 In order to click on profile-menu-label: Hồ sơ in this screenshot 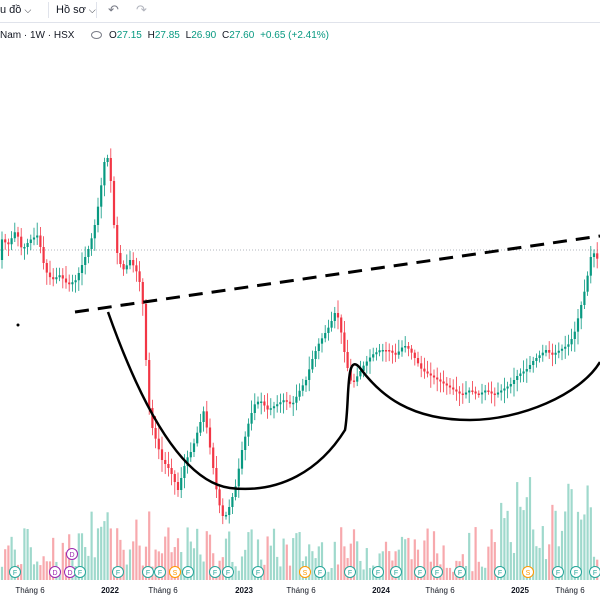, I will do `click(71, 10)`.